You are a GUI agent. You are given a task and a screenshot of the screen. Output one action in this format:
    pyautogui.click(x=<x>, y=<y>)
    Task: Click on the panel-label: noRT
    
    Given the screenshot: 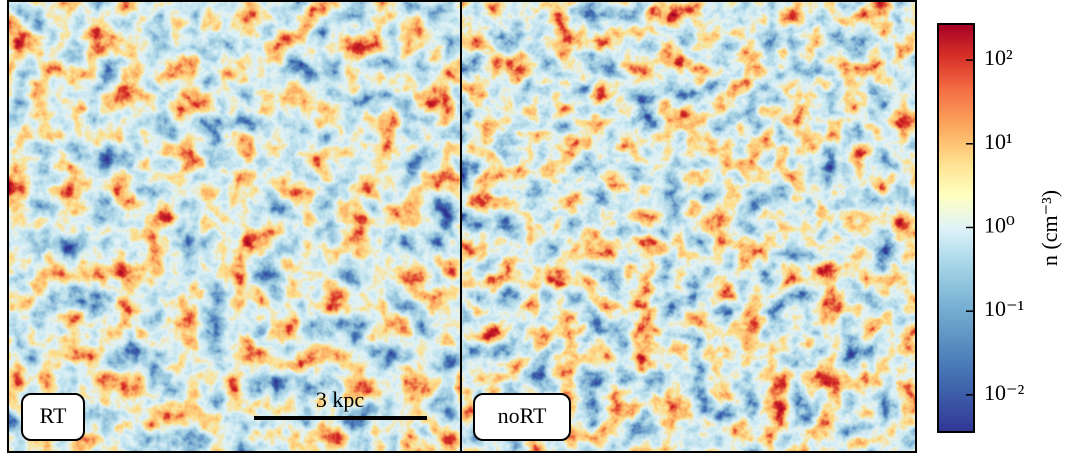 What is the action you would take?
    pyautogui.click(x=522, y=415)
    